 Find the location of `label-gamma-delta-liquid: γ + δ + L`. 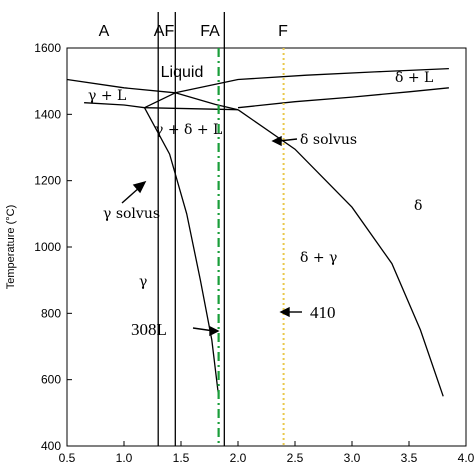

label-gamma-delta-liquid: γ + δ + L is located at coordinates (188, 130).